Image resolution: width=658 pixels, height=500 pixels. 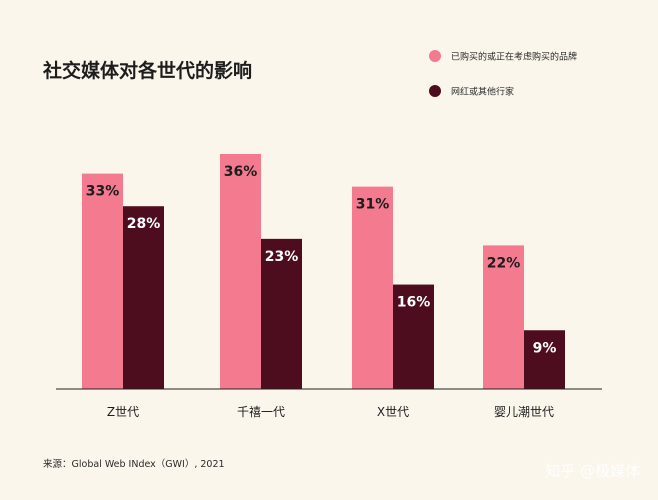 What do you see at coordinates (545, 348) in the screenshot?
I see `data-label-2-4: 9%` at bounding box center [545, 348].